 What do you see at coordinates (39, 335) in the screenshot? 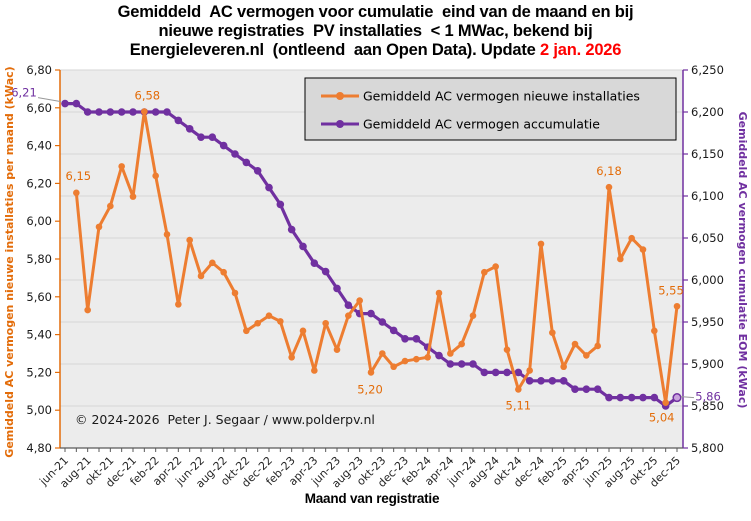
I see `left-axis-tick-label: 5,40` at bounding box center [39, 335].